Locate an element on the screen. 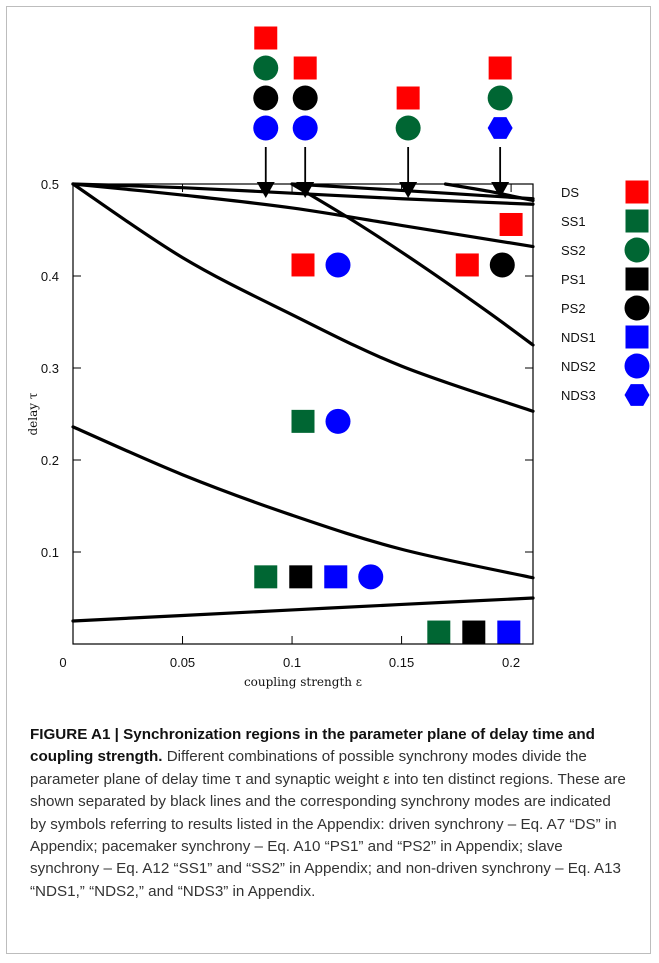 The image size is (659, 963). y-axis-label: delay τ is located at coordinates (33, 413).